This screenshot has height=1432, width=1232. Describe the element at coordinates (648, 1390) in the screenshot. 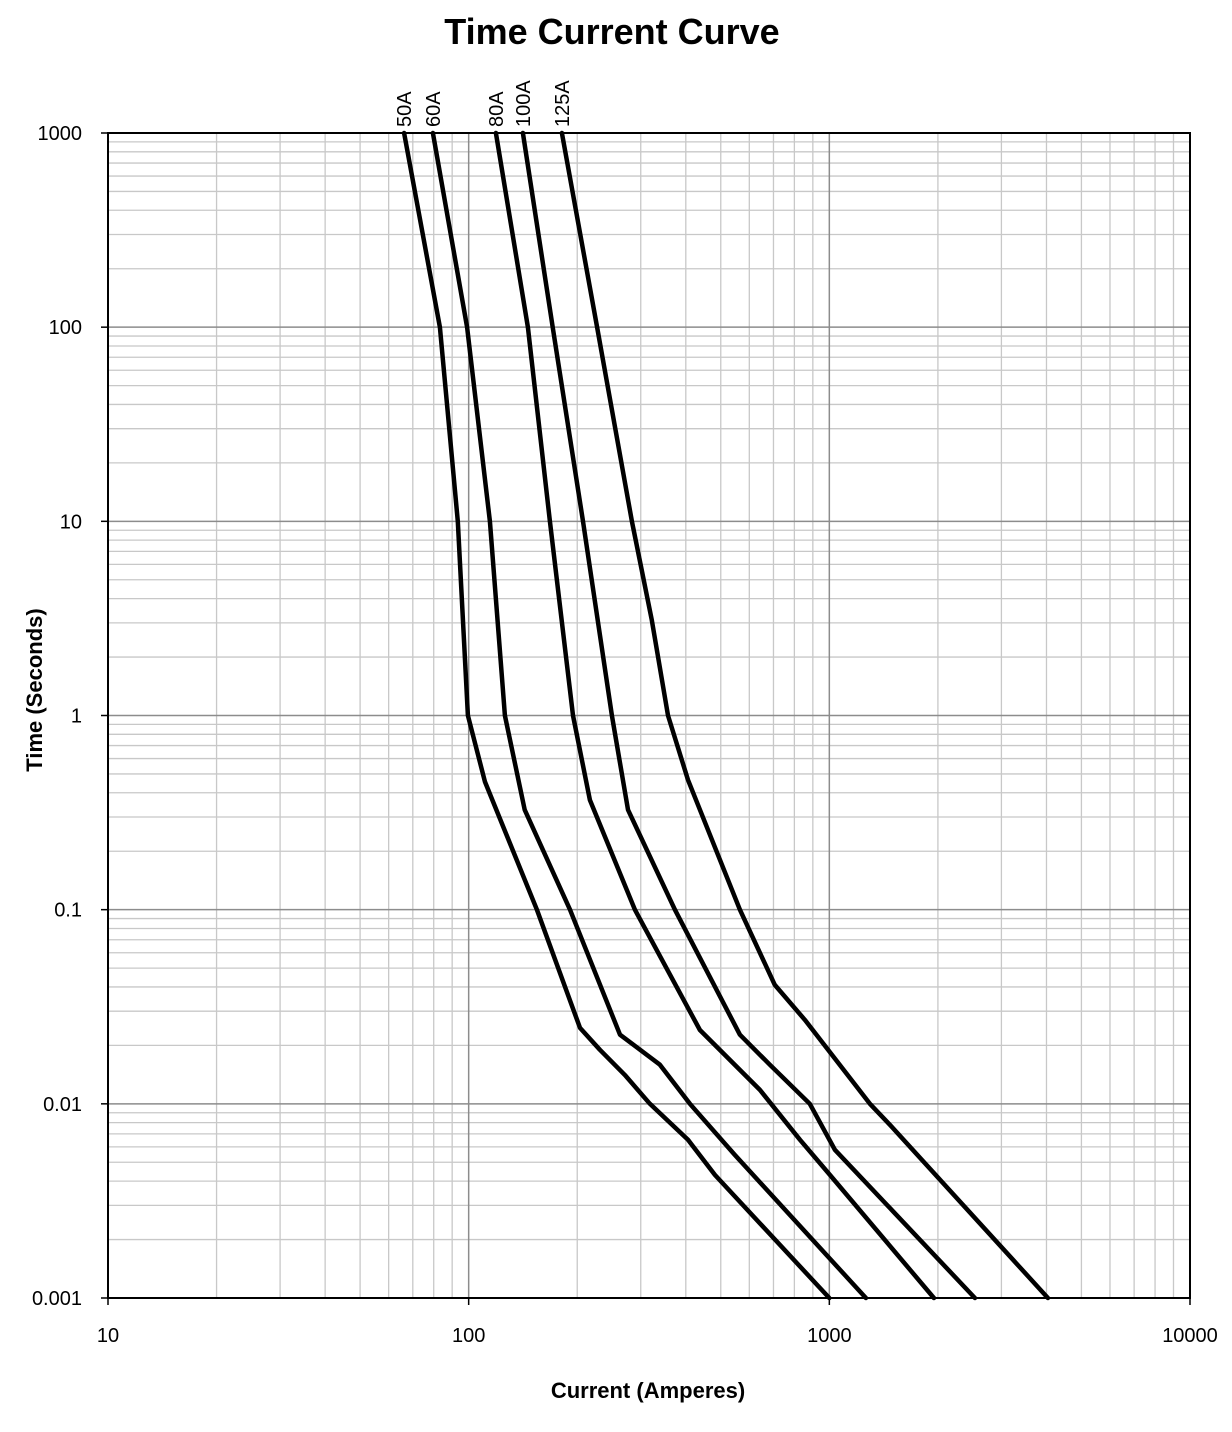

I see `x-axis-title: Current (Amperes)` at that location.